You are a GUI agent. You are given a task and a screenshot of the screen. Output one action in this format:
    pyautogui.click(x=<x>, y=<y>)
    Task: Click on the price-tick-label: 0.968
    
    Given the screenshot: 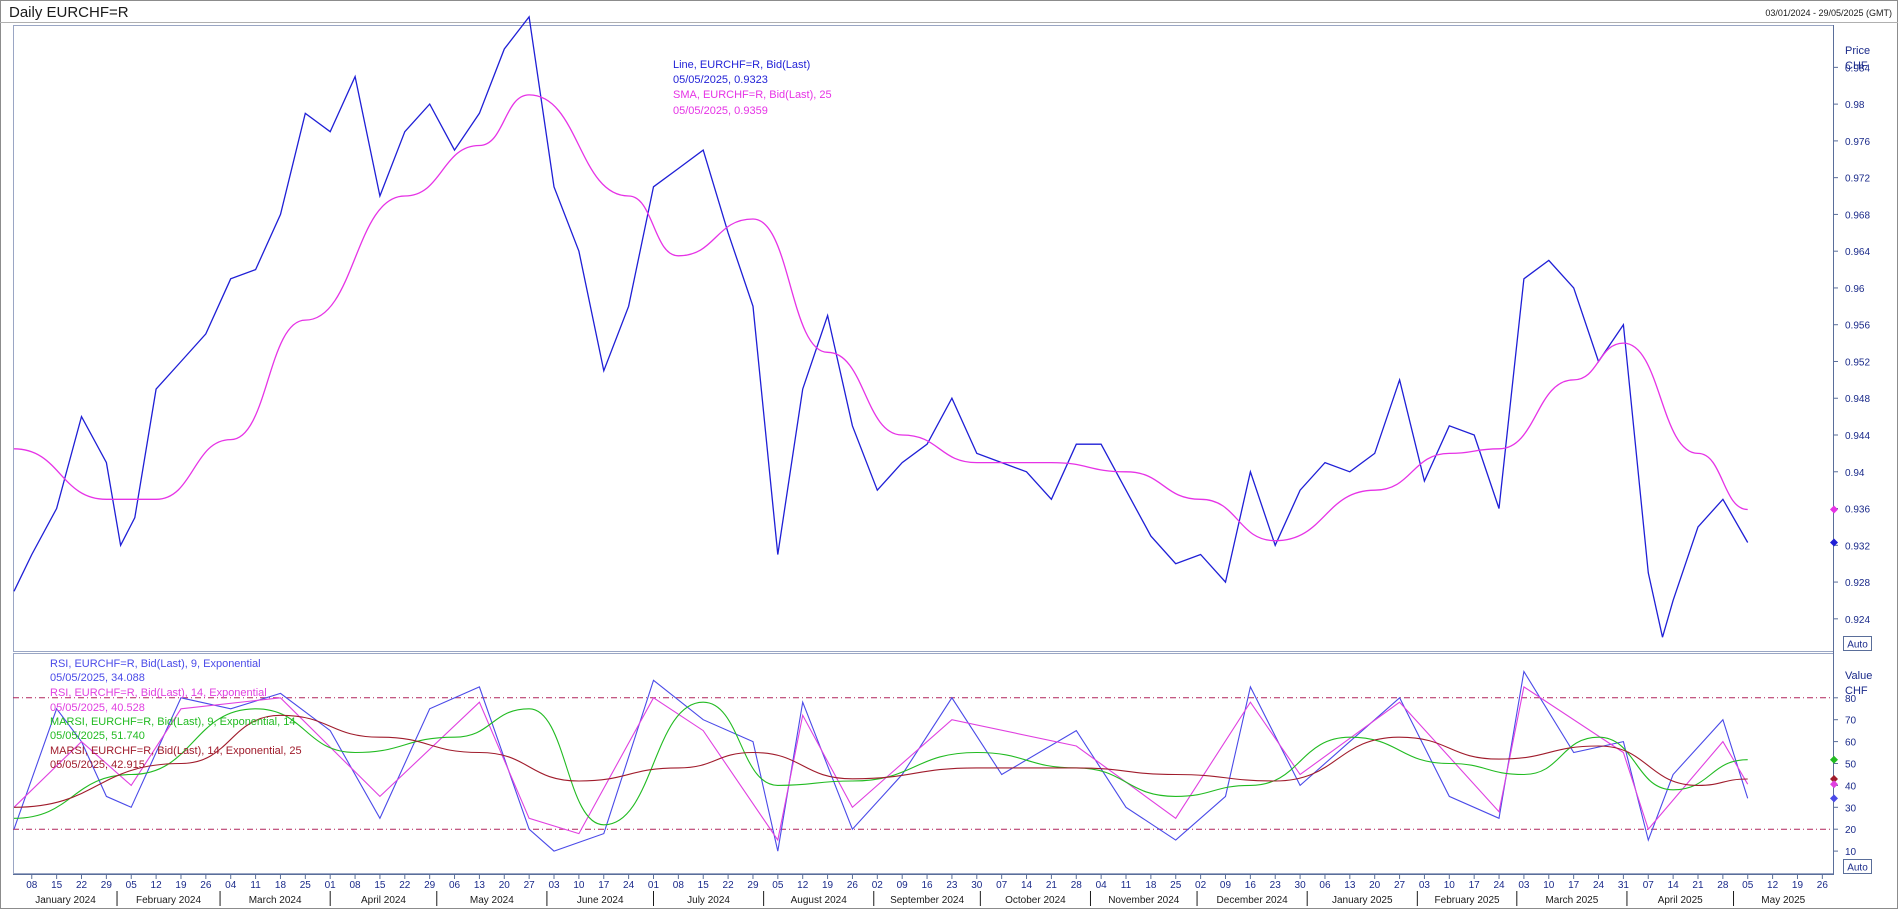 What is the action you would take?
    pyautogui.click(x=1857, y=215)
    